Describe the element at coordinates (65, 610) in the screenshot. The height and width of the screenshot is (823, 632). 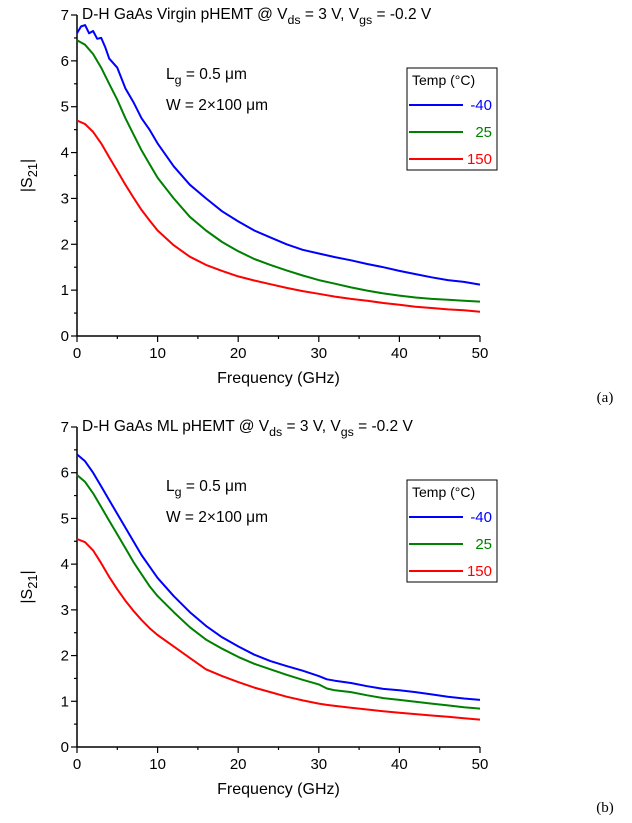
I see `chart-b-y-tick-label: 3` at that location.